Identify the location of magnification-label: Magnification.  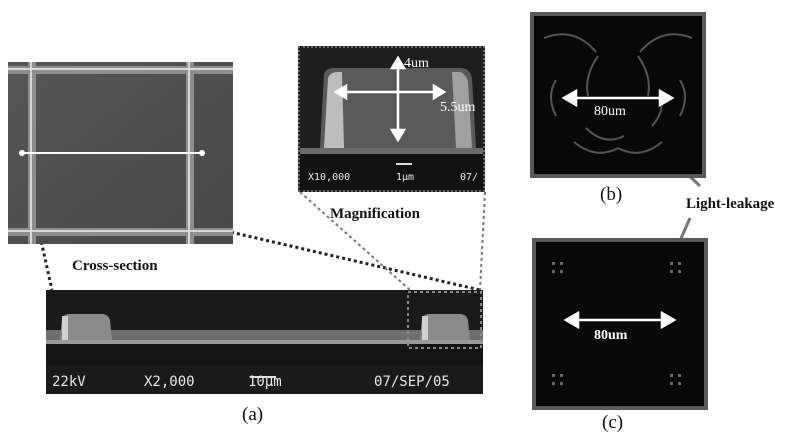
(375, 214).